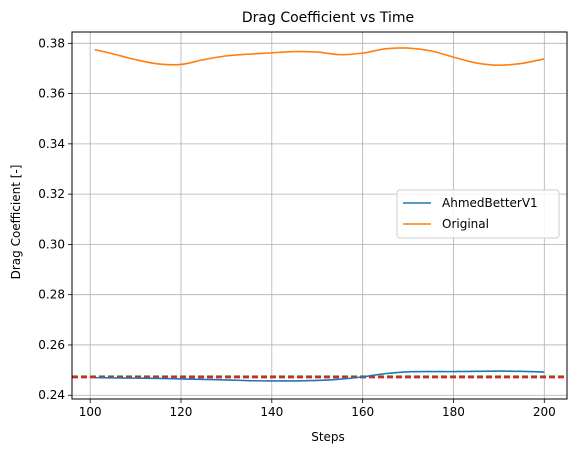  What do you see at coordinates (51, 345) in the screenshot?
I see `y-tick-label: 0.26` at bounding box center [51, 345].